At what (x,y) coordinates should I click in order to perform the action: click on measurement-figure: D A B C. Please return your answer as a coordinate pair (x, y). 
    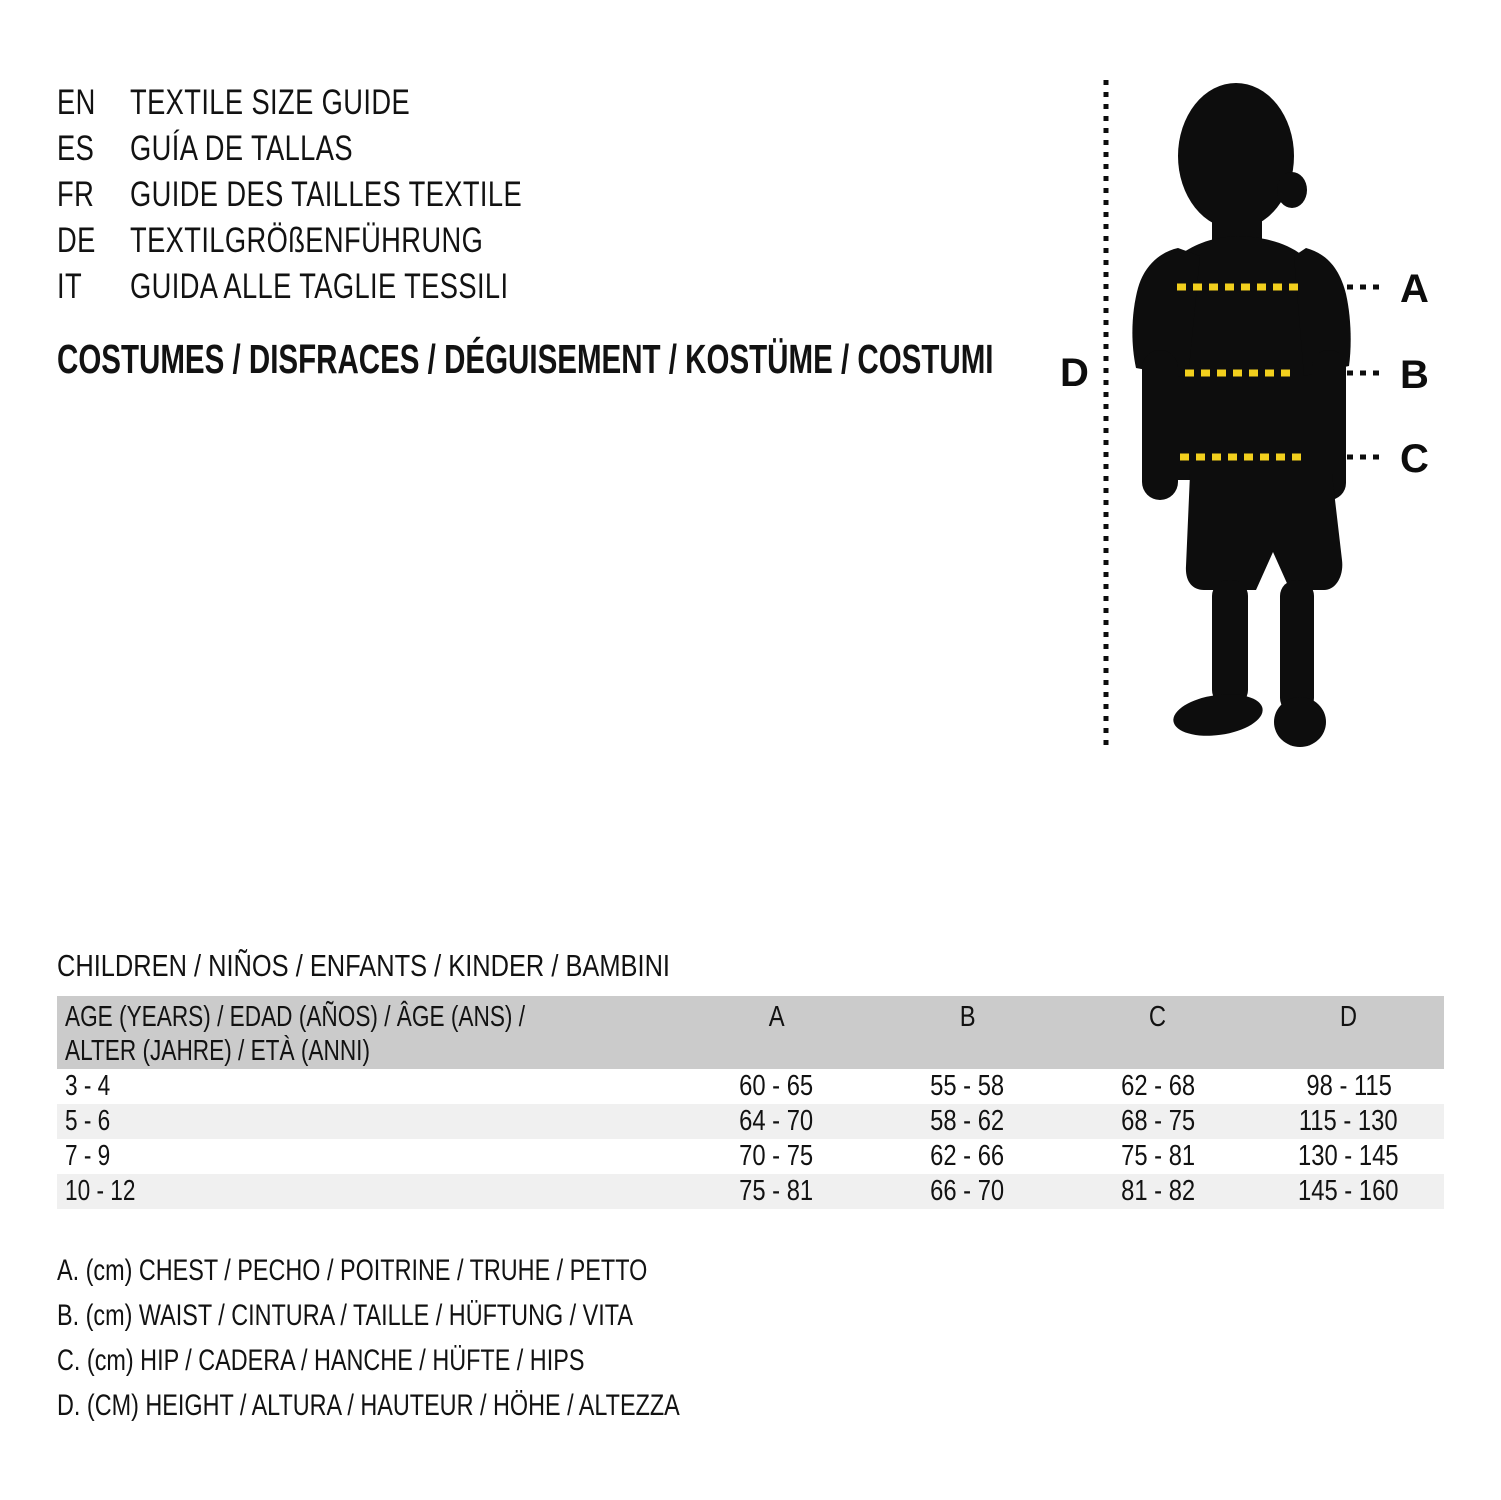
    Looking at the image, I should click on (1250, 410).